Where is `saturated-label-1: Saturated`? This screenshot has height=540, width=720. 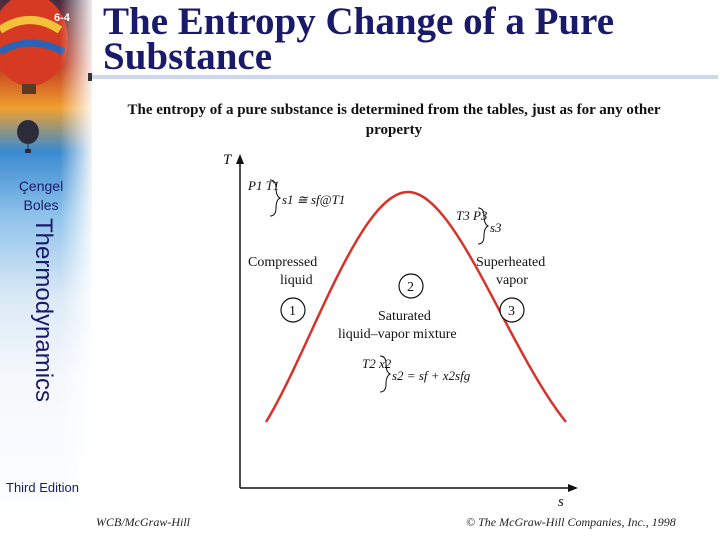
saturated-label-1: Saturated is located at coordinates (404, 316).